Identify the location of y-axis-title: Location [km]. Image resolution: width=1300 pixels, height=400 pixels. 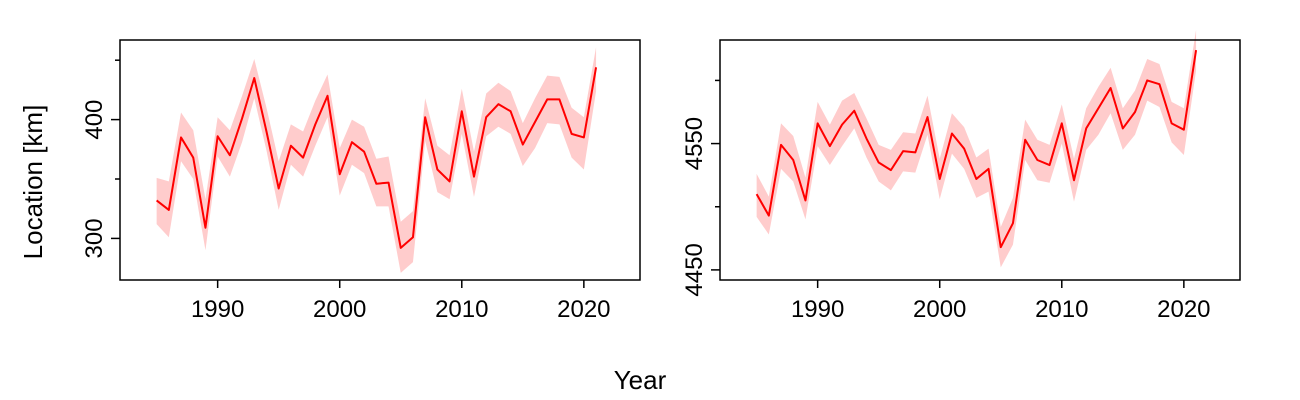
(33, 182).